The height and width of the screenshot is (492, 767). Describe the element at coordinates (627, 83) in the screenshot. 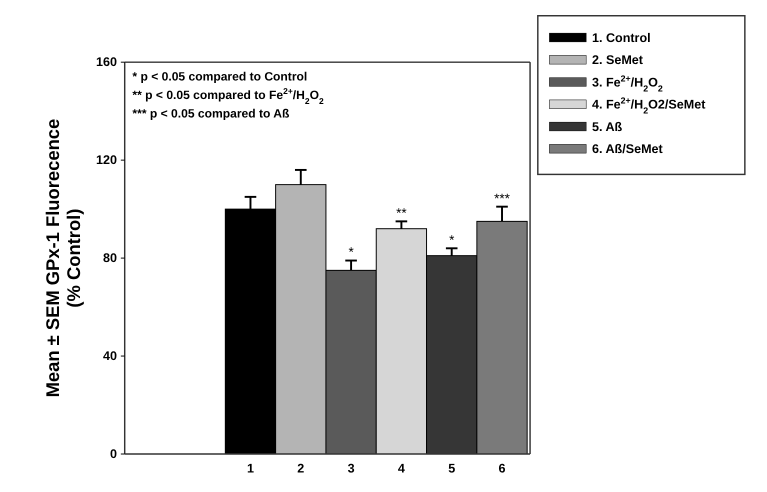

I see `legend-label: 3. Fe$^{2+}$/H$_{2}$O$_{2}$` at that location.